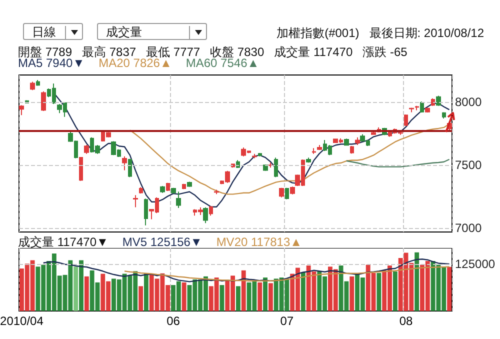 This screenshot has width=500, height=339. I want to click on y-tick-label: 7500, so click(468, 165).